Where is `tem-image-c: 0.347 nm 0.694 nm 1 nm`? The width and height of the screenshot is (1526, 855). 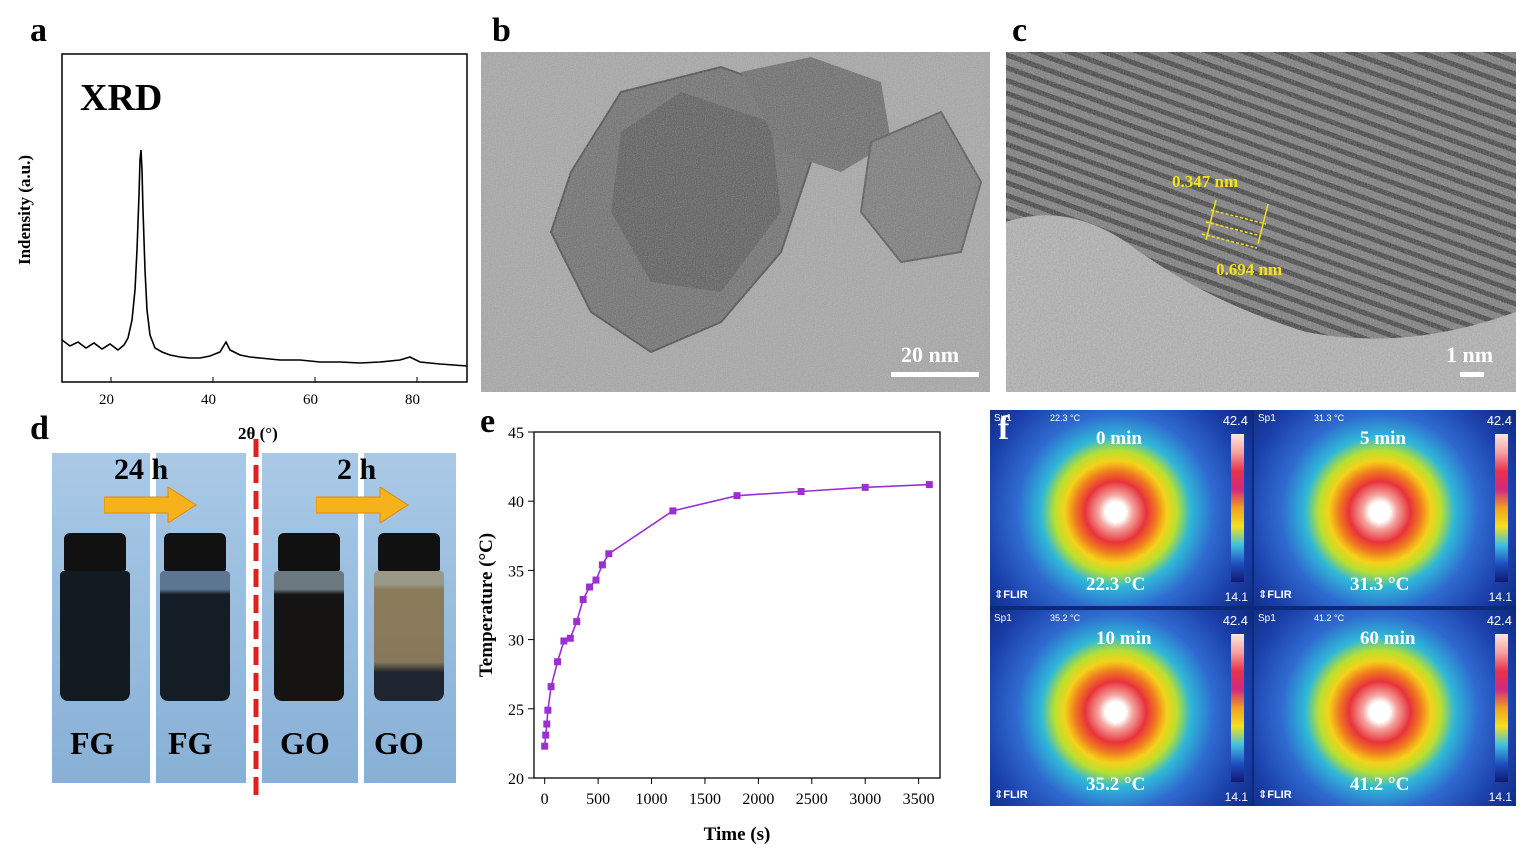 tem-image-c: 0.347 nm 0.694 nm 1 nm is located at coordinates (1261, 222).